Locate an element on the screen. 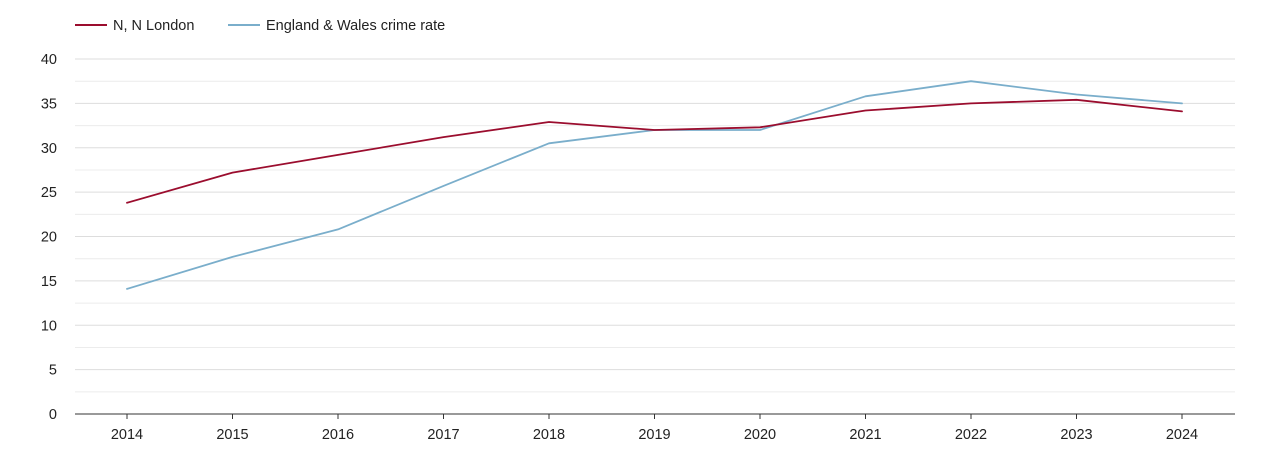  chart-legend: N, N London England & Wales crime rate is located at coordinates (260, 26).